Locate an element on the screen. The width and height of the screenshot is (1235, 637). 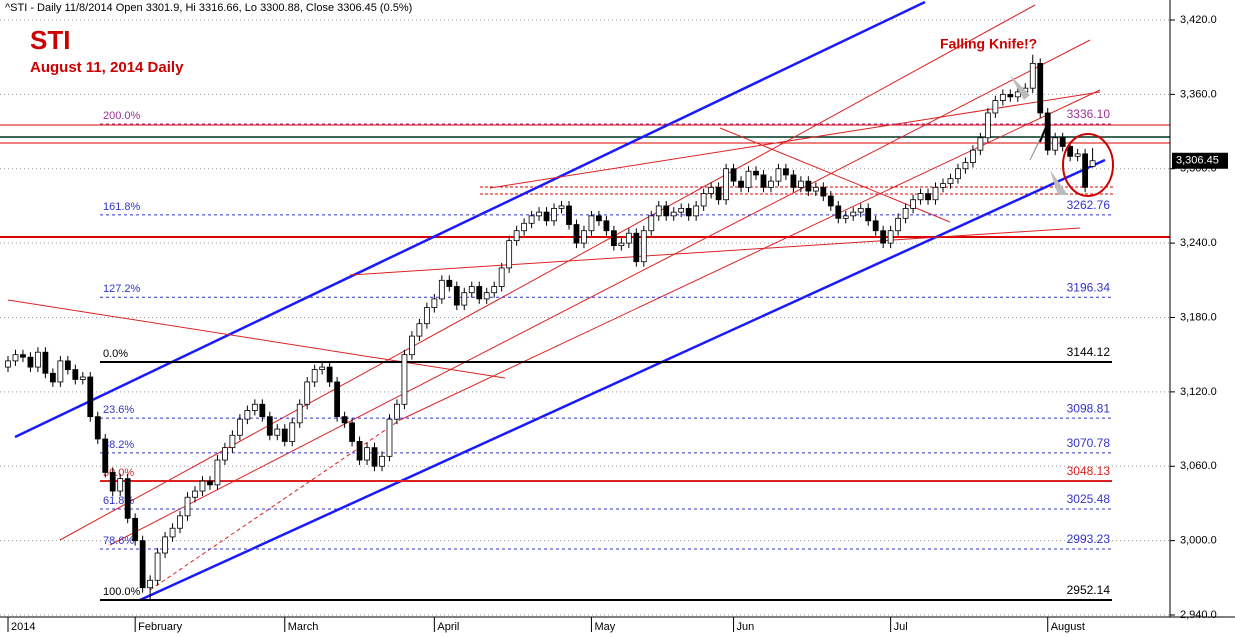
fib-percent: 0.0% is located at coordinates (115, 354).